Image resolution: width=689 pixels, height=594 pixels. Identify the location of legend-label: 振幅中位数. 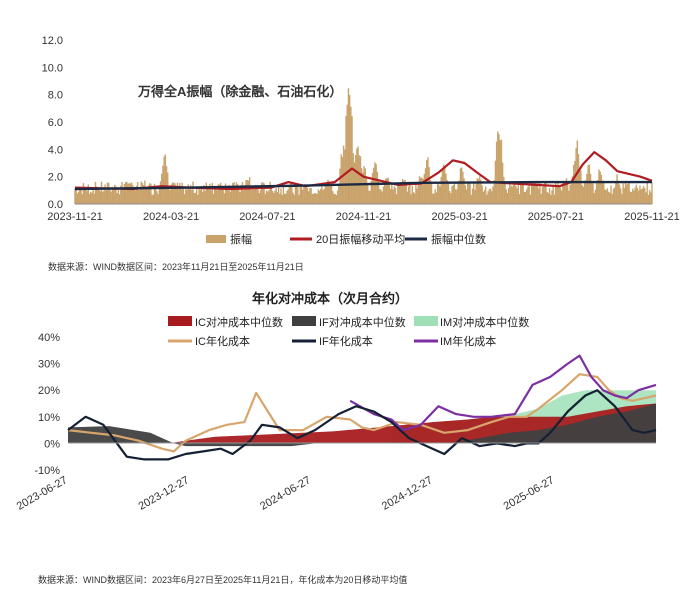
(458, 239).